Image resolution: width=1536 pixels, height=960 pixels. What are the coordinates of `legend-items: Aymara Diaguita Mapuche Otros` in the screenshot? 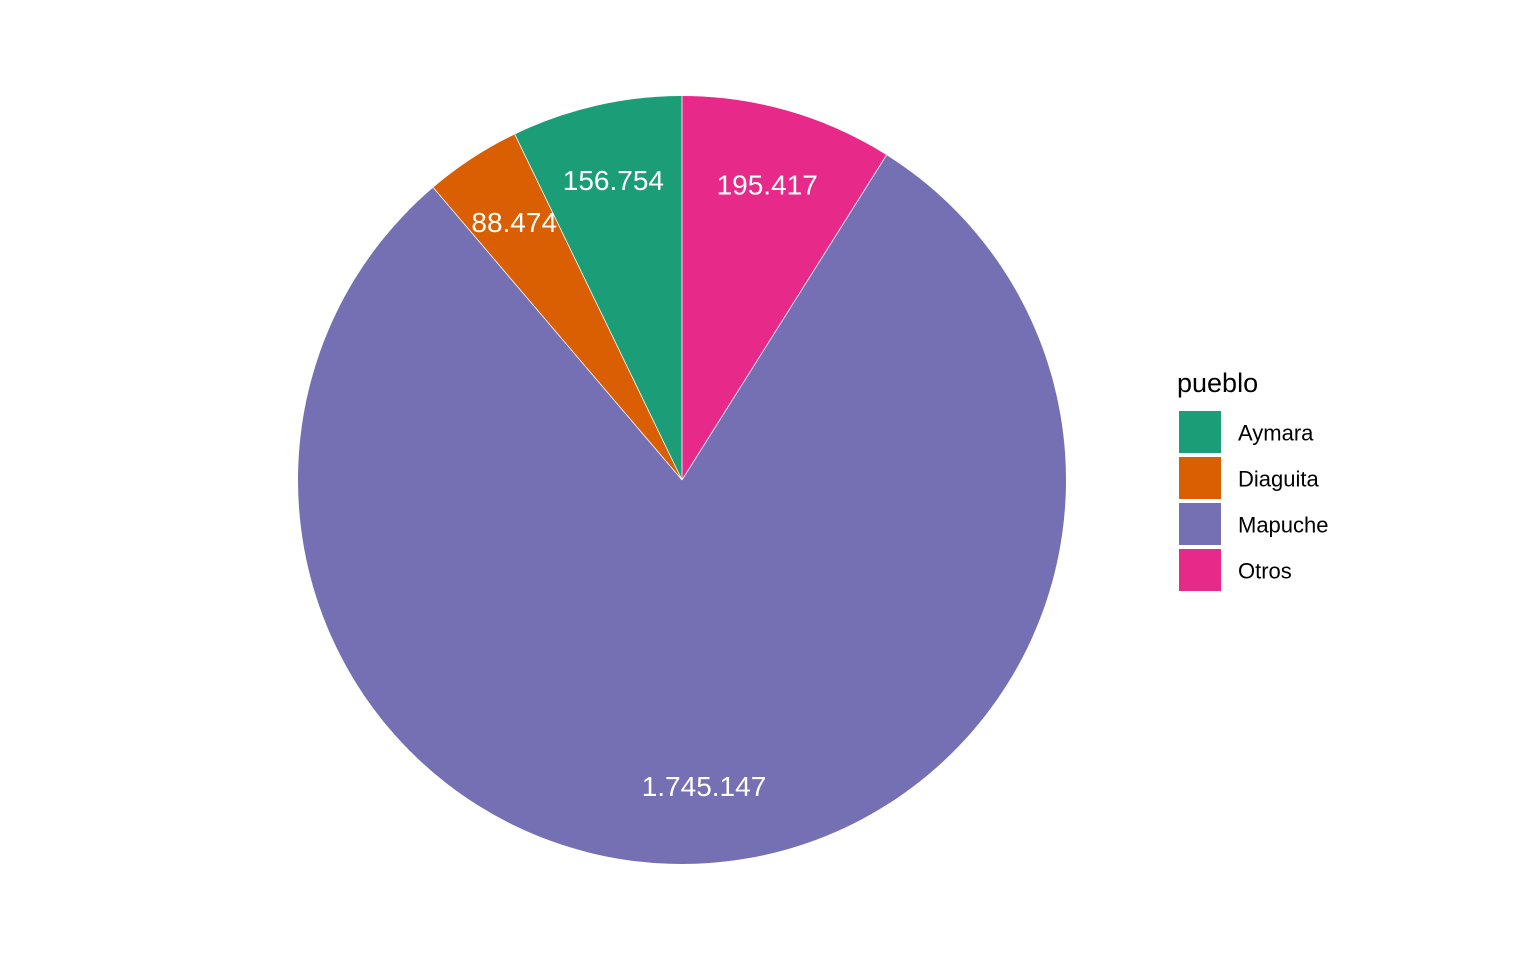 It's located at (1253, 501).